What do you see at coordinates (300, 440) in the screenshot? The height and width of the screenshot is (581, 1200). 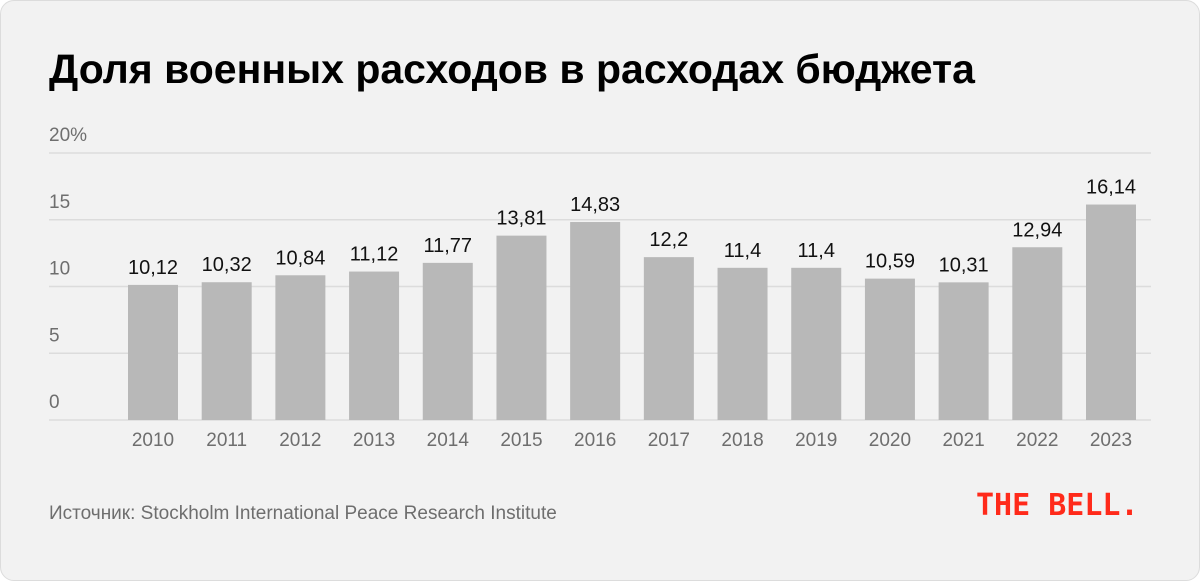 I see `x-tick-label: 2012` at bounding box center [300, 440].